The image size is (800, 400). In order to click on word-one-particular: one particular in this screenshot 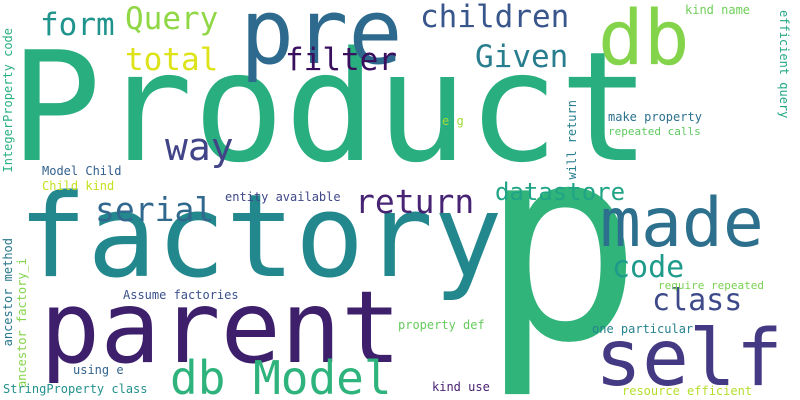, I will do `click(643, 329)`.